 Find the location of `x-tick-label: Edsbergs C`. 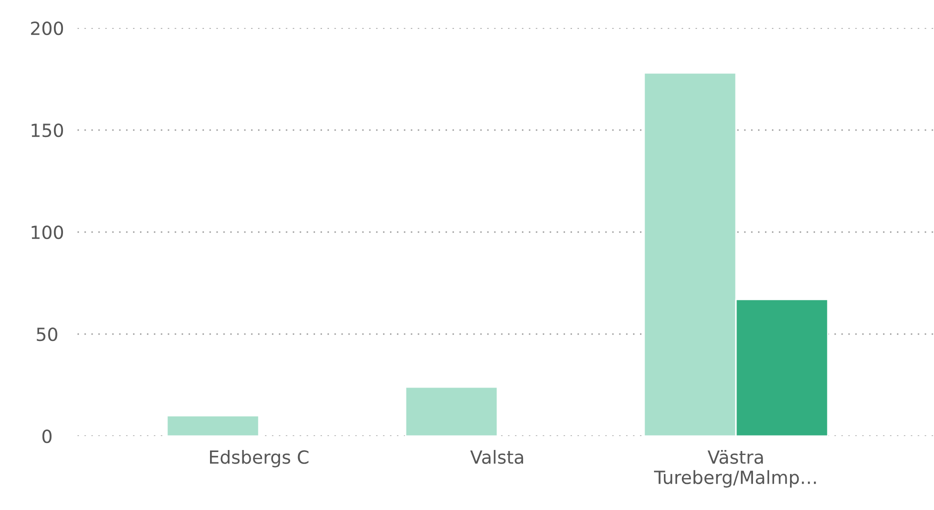

x-tick-label: Edsbergs C is located at coordinates (259, 459).